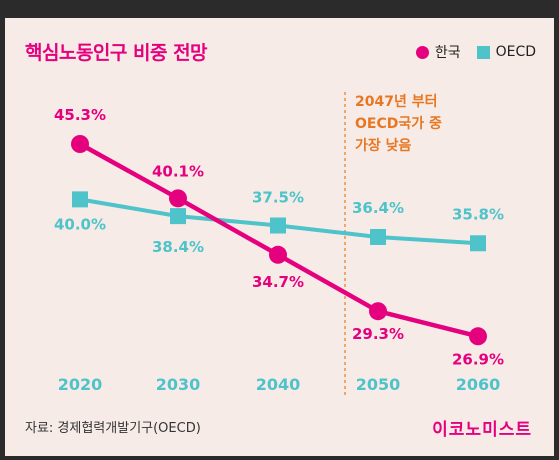 The image size is (559, 460). What do you see at coordinates (178, 384) in the screenshot?
I see `x-tick-label: 2030` at bounding box center [178, 384].